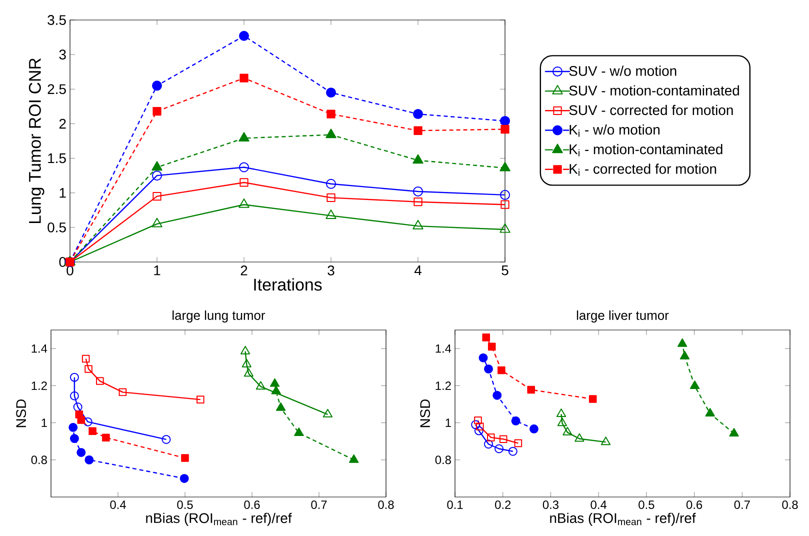 The width and height of the screenshot is (809, 536). What do you see at coordinates (455, 504) in the screenshot?
I see `x-tick-label: 0.1` at bounding box center [455, 504].